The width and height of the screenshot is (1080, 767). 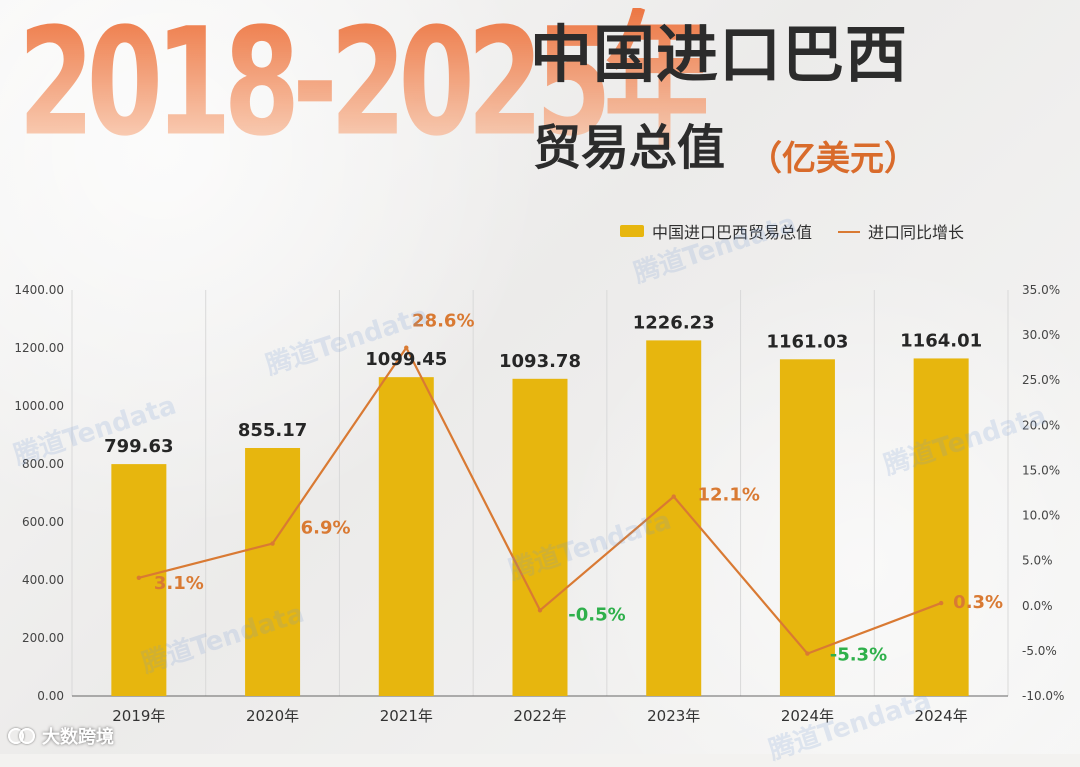 What do you see at coordinates (179, 583) in the screenshot?
I see `growth-label: 3.1%` at bounding box center [179, 583].